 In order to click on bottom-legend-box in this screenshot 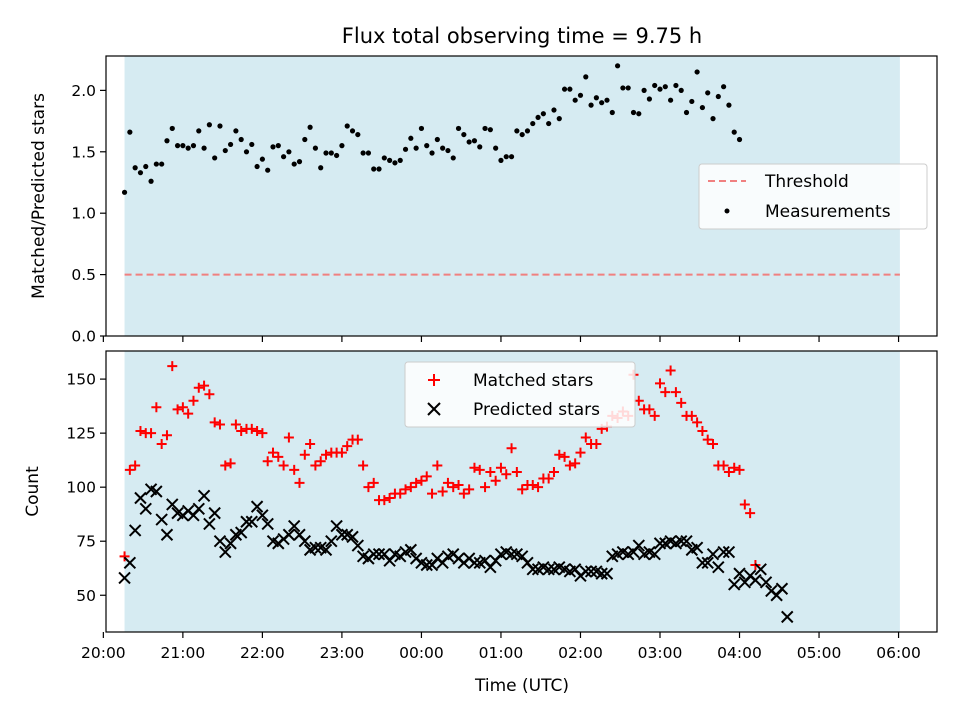, I will do `click(520, 394)`.